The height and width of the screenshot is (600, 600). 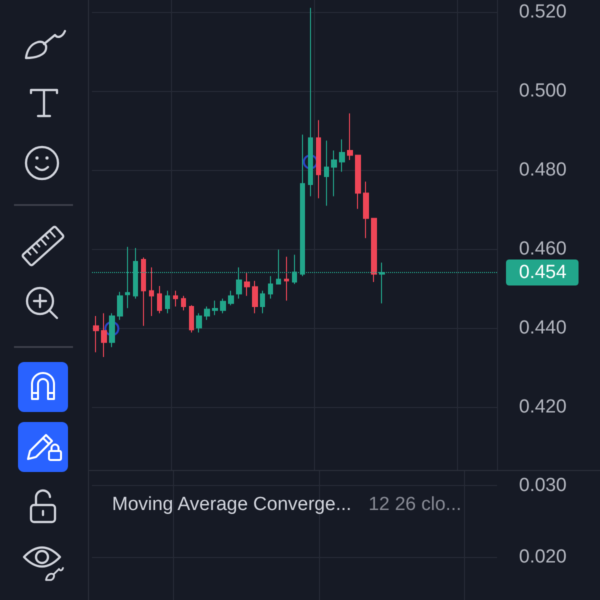 I want to click on y-tick-label: 0.420, so click(x=543, y=407).